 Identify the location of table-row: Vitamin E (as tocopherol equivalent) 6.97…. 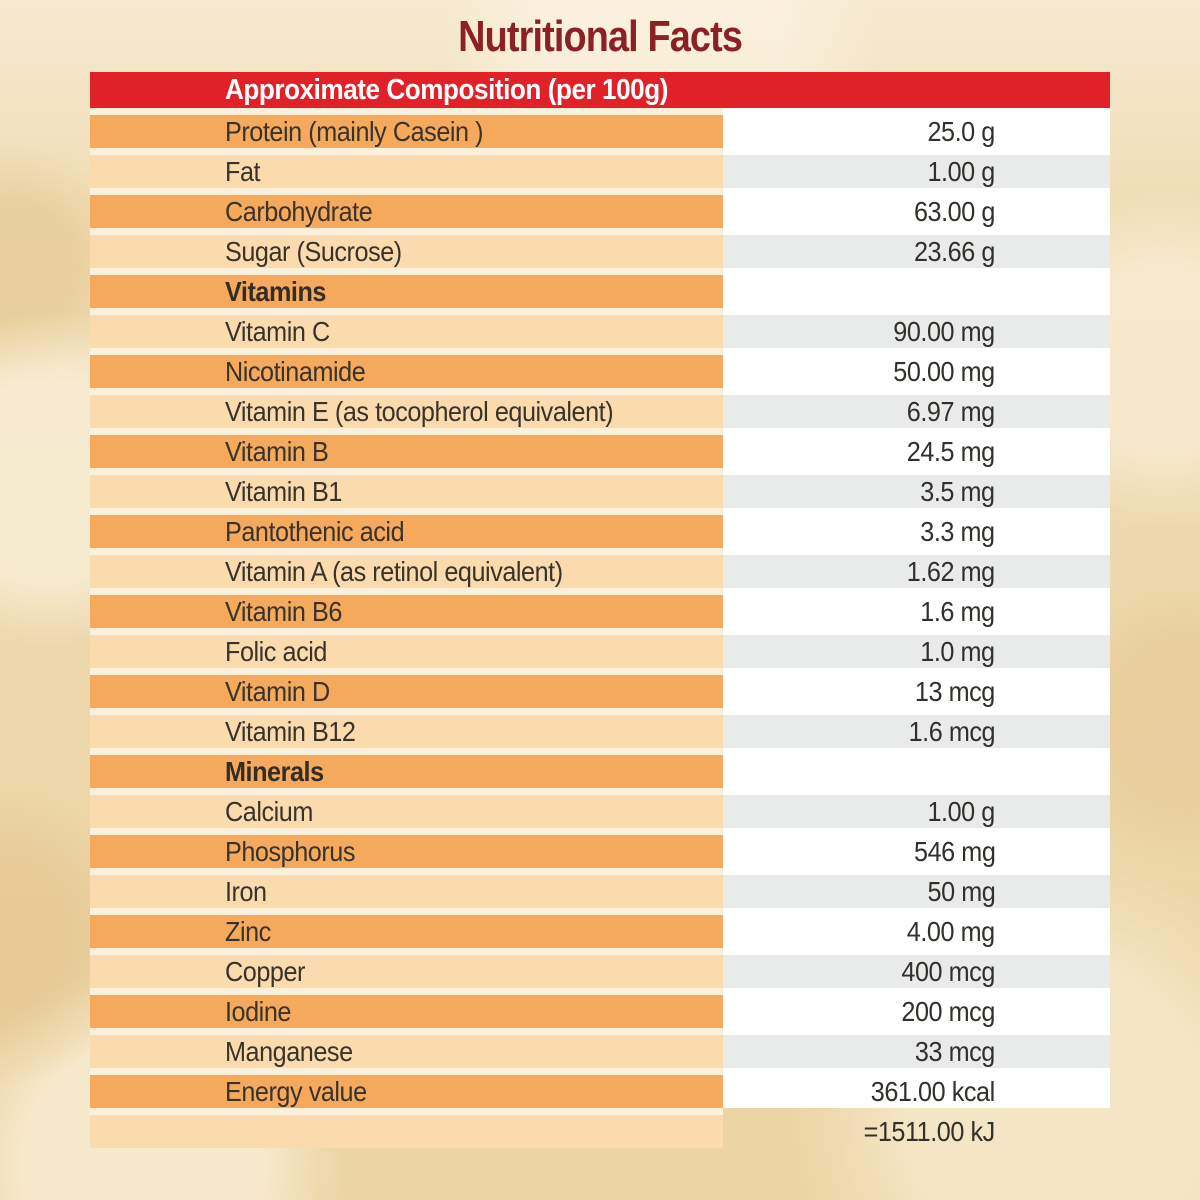
(600, 408).